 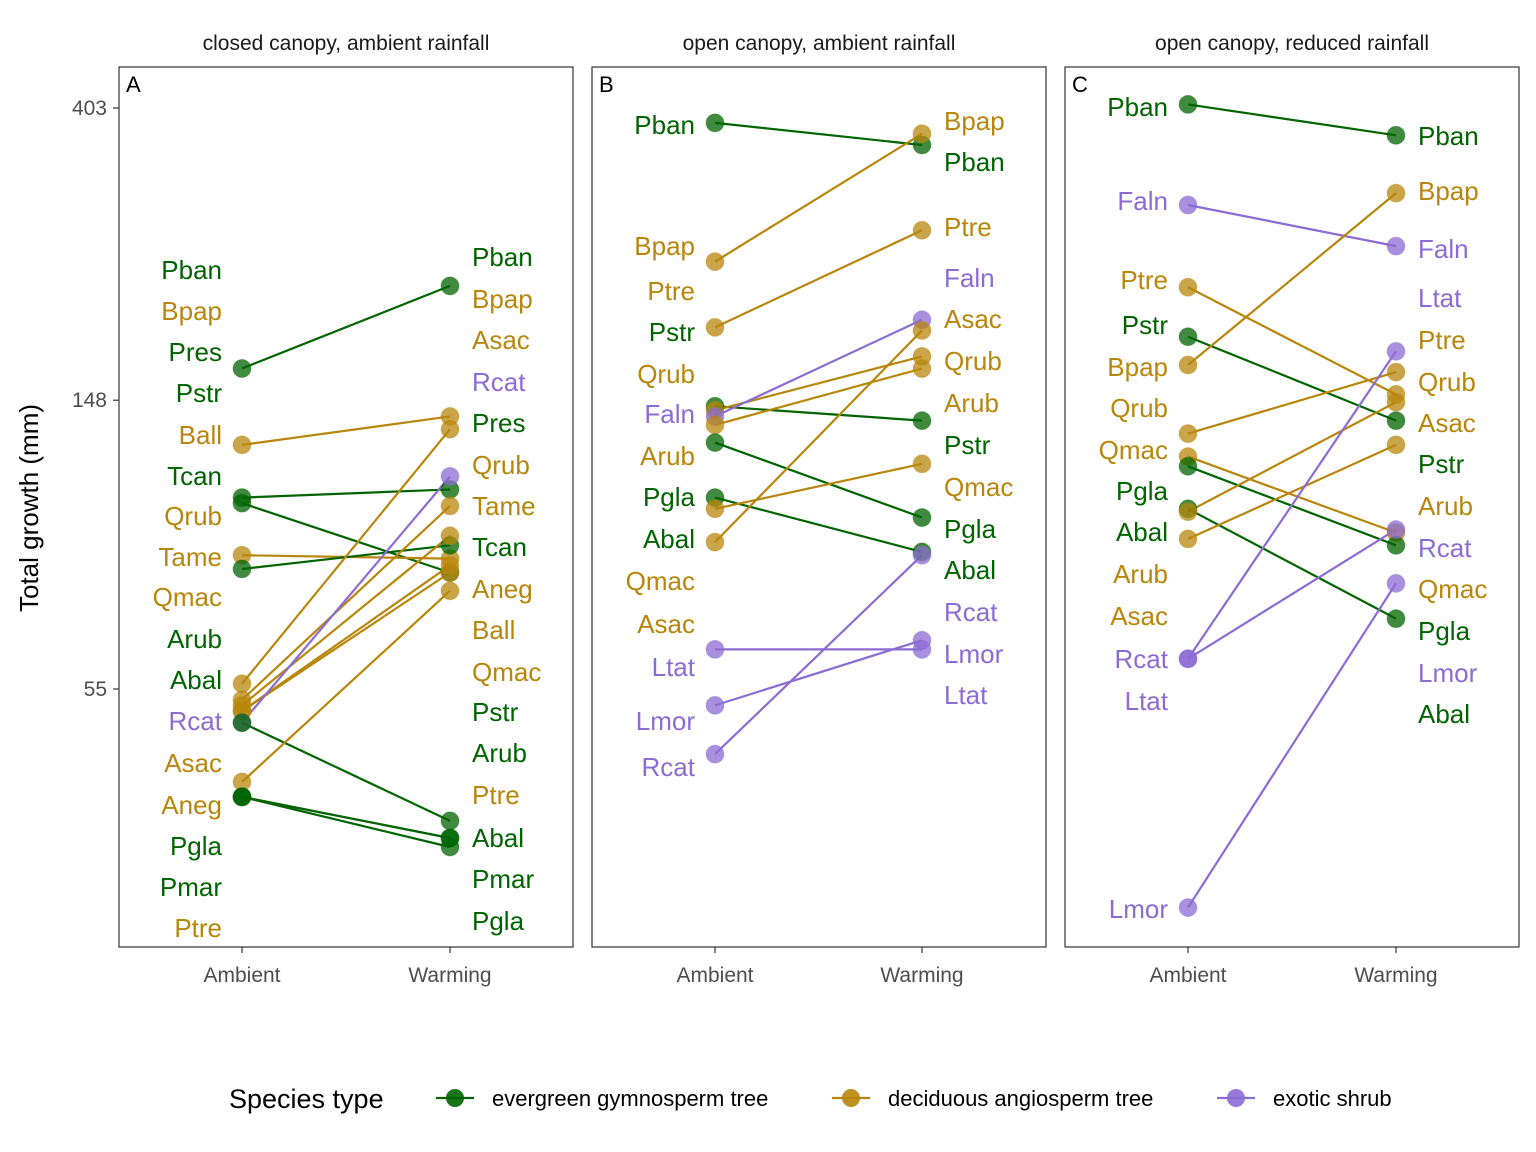 I want to click on series-line-lmor, so click(x=1292, y=745).